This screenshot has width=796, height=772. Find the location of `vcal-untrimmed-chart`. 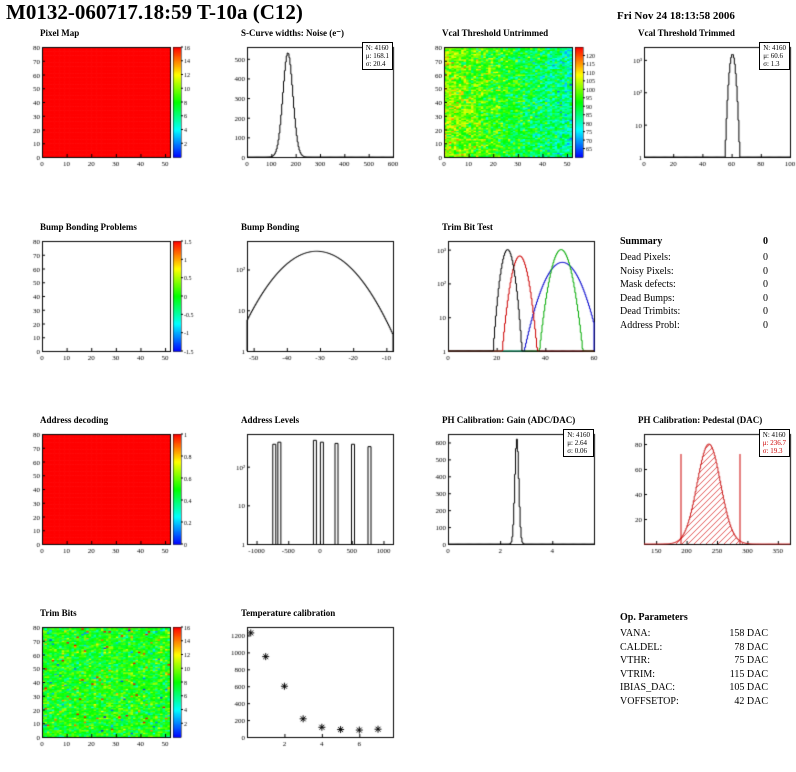

vcal-untrimmed-chart is located at coordinates (516, 114).